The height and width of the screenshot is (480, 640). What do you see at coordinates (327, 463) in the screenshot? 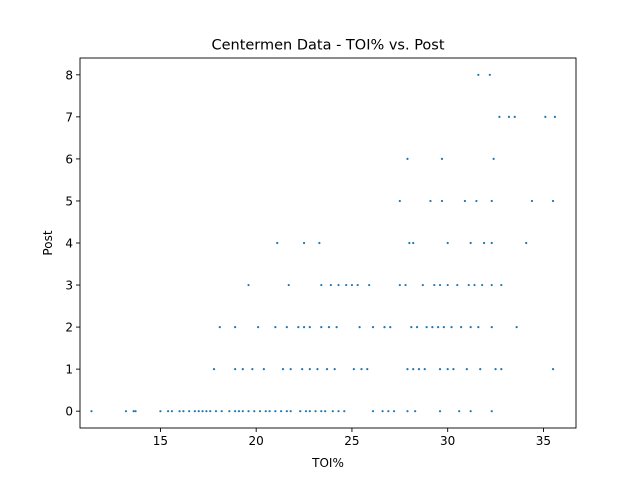
I see `x-axis-label: TOI%` at bounding box center [327, 463].